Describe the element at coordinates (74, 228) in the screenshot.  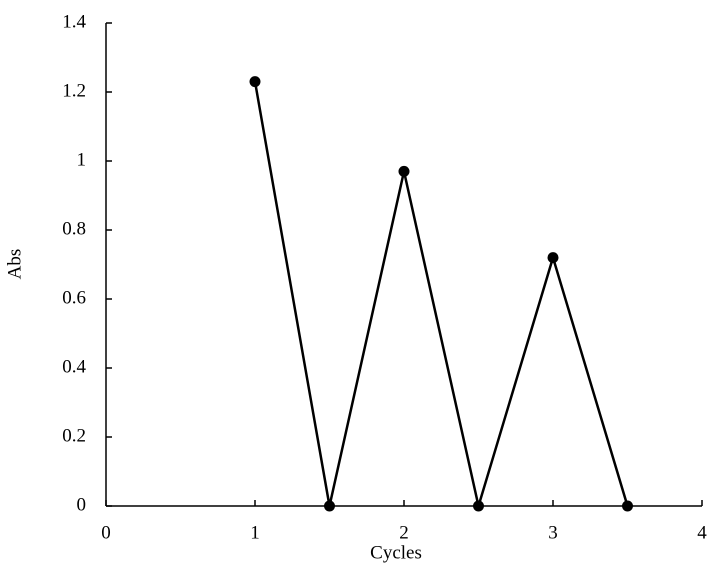
I see `y-tick-label: 0.8` at that location.